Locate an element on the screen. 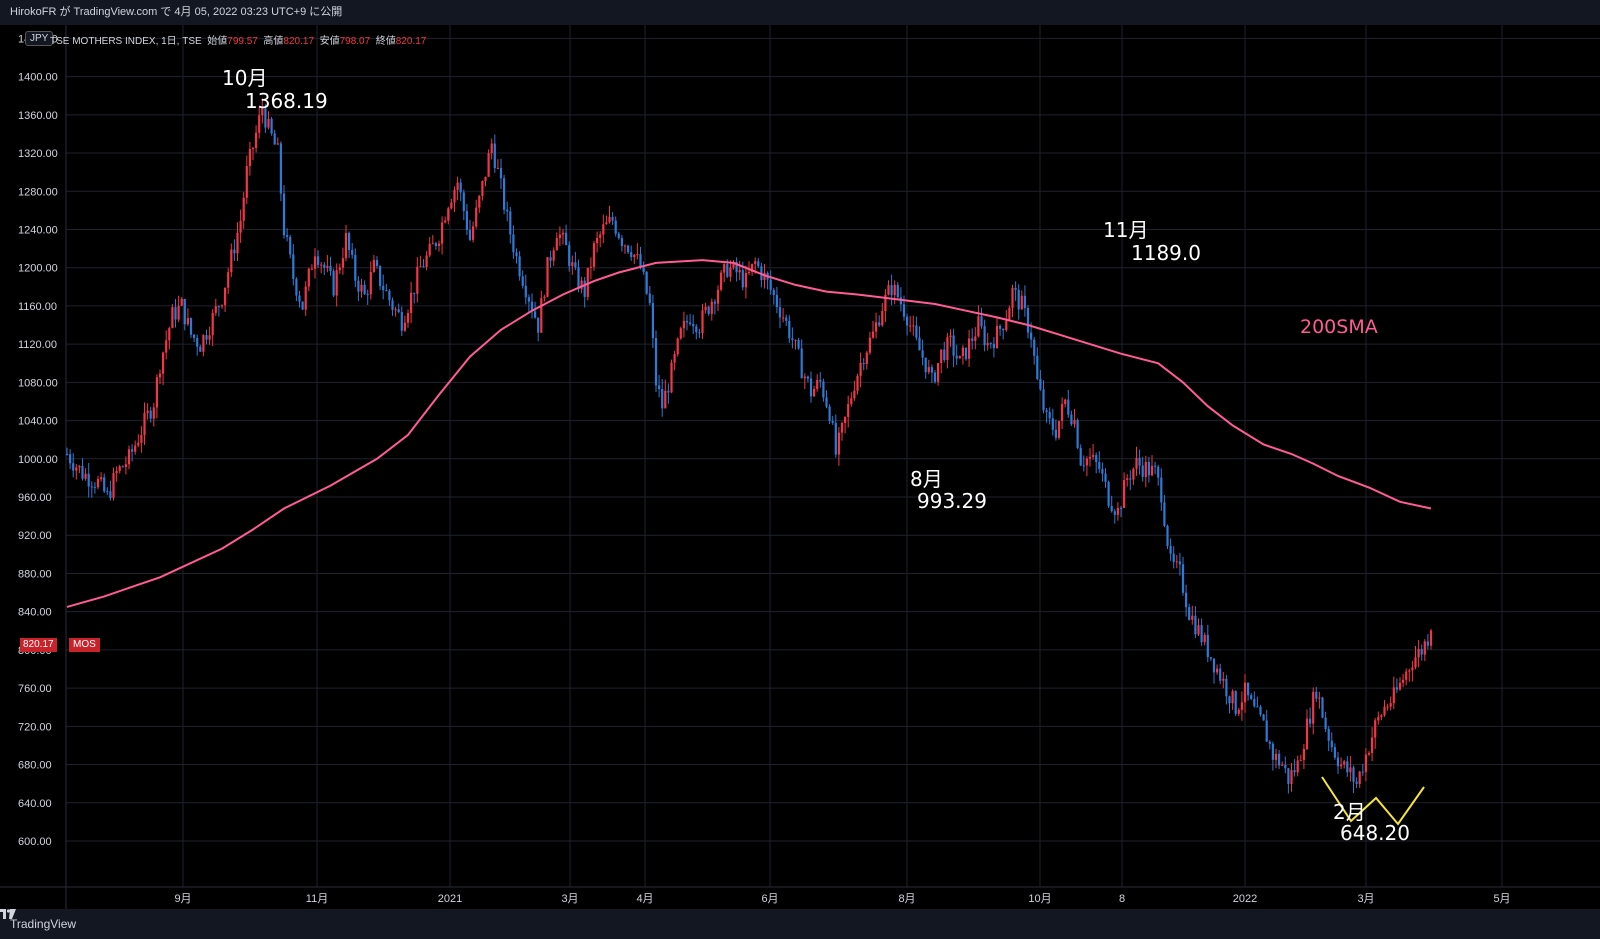  footer-brand: TradingView is located at coordinates (43, 924).